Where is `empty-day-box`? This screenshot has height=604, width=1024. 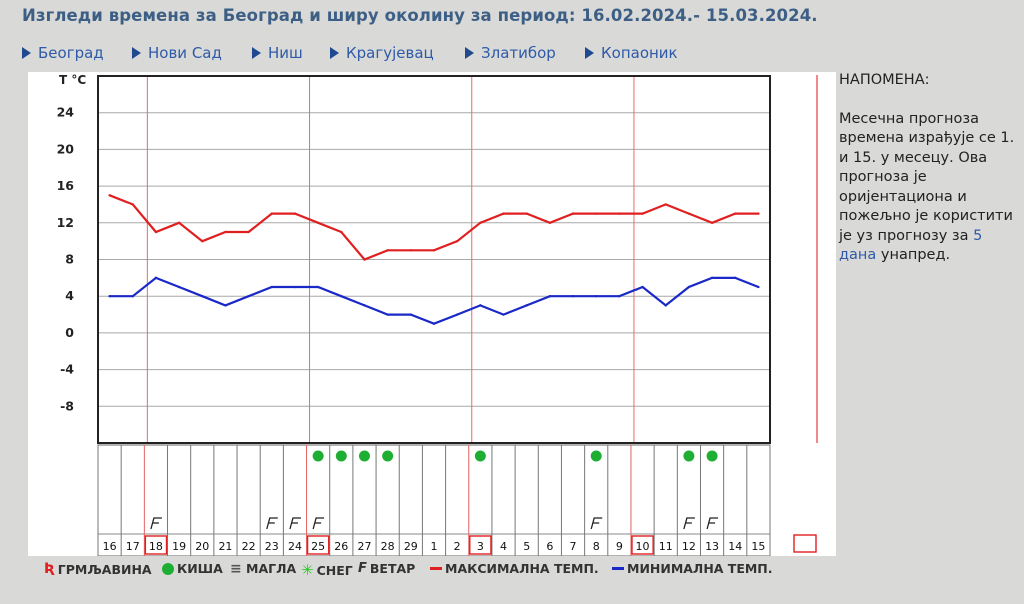 empty-day-box is located at coordinates (805, 543).